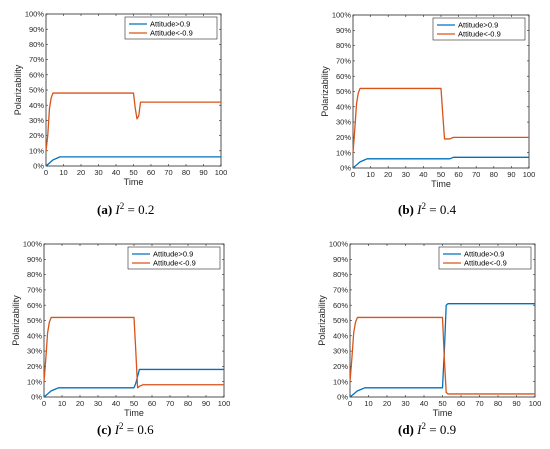  I want to click on series-line-attitude-low, so click(440, 120).